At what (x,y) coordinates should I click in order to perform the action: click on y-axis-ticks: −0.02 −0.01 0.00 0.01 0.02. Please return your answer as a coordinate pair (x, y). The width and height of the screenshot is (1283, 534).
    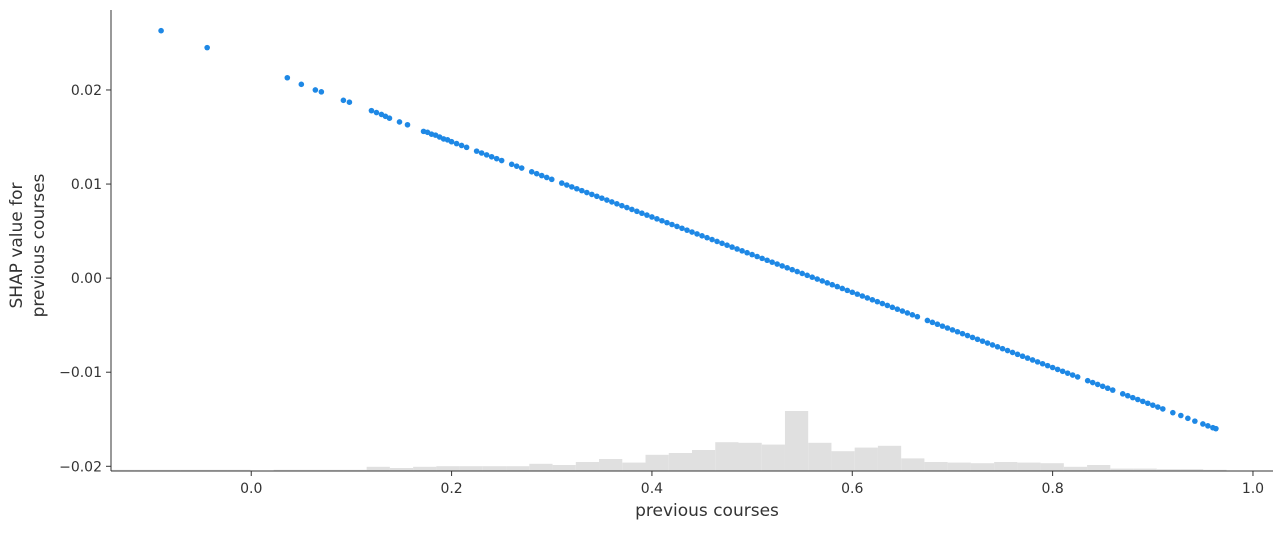
    Looking at the image, I should click on (85, 279).